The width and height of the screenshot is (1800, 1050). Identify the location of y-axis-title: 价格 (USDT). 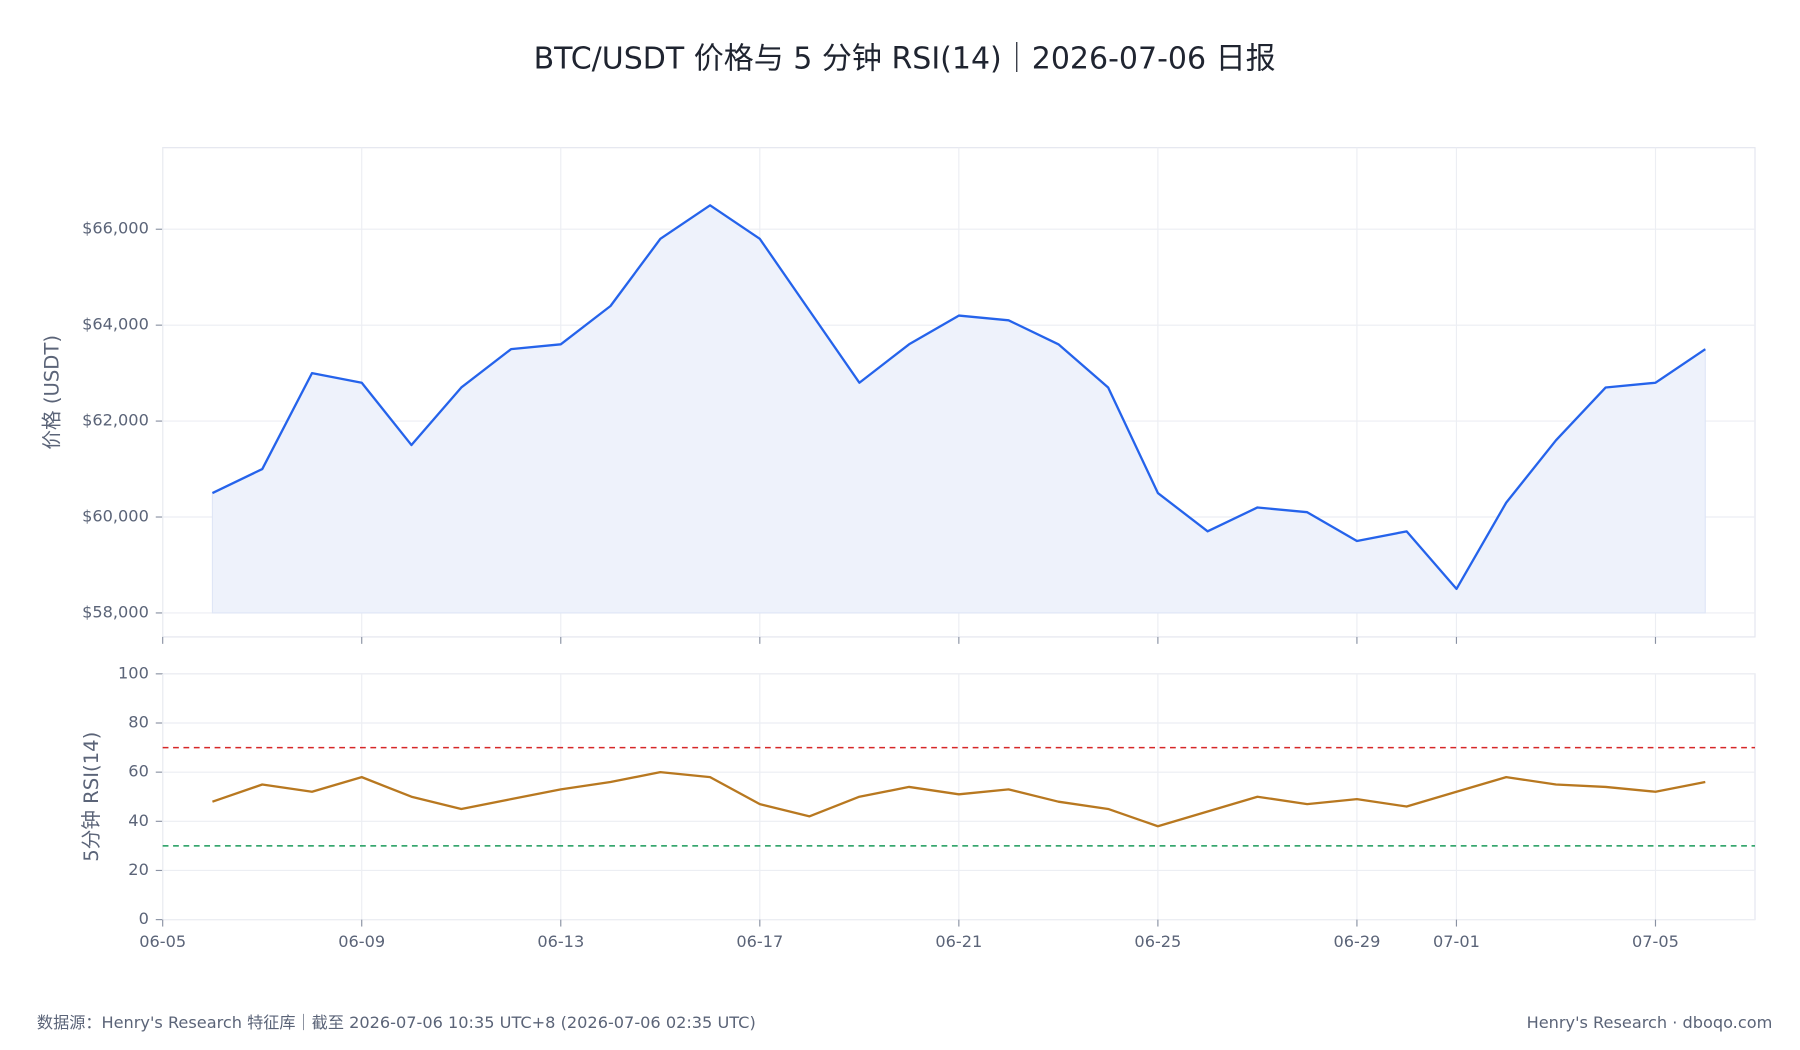
(52, 392).